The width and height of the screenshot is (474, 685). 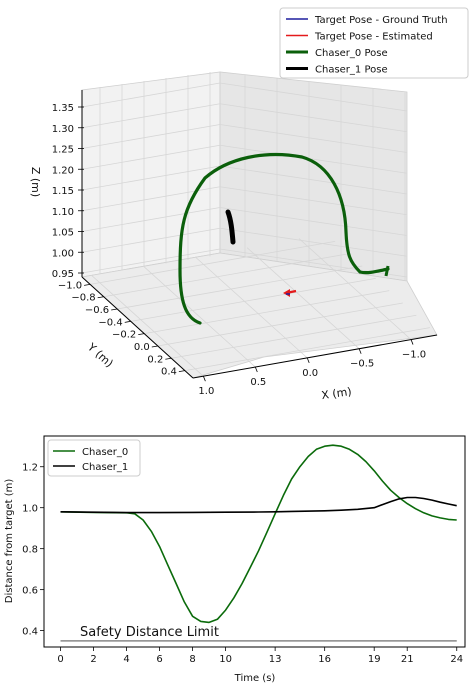 I want to click on legend-2d-box, so click(x=94, y=458).